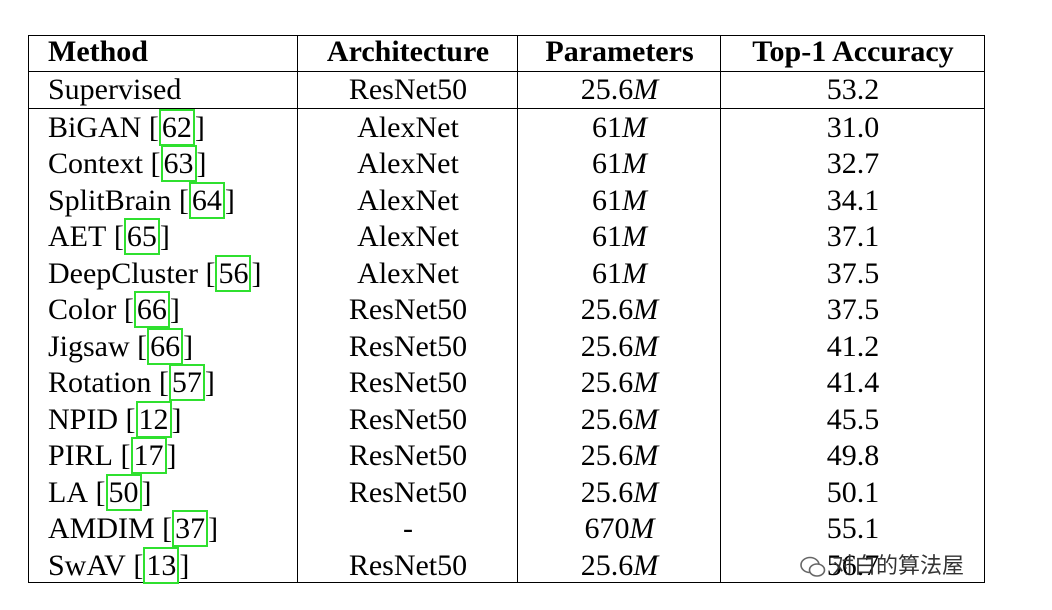 The width and height of the screenshot is (1052, 610). I want to click on watermark: 对白的算法屋, so click(882, 564).